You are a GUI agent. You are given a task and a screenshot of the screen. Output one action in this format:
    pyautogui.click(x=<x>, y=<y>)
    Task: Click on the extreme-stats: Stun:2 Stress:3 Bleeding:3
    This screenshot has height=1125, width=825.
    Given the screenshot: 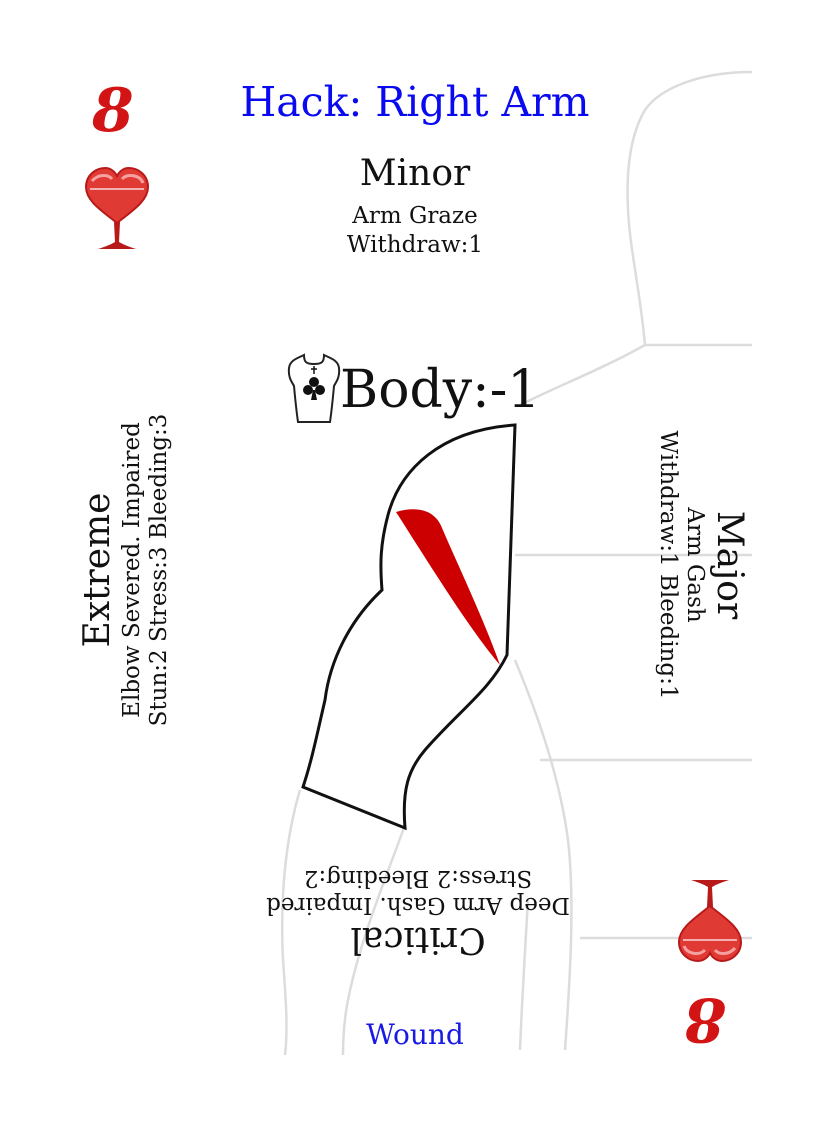 What is the action you would take?
    pyautogui.click(x=159, y=570)
    